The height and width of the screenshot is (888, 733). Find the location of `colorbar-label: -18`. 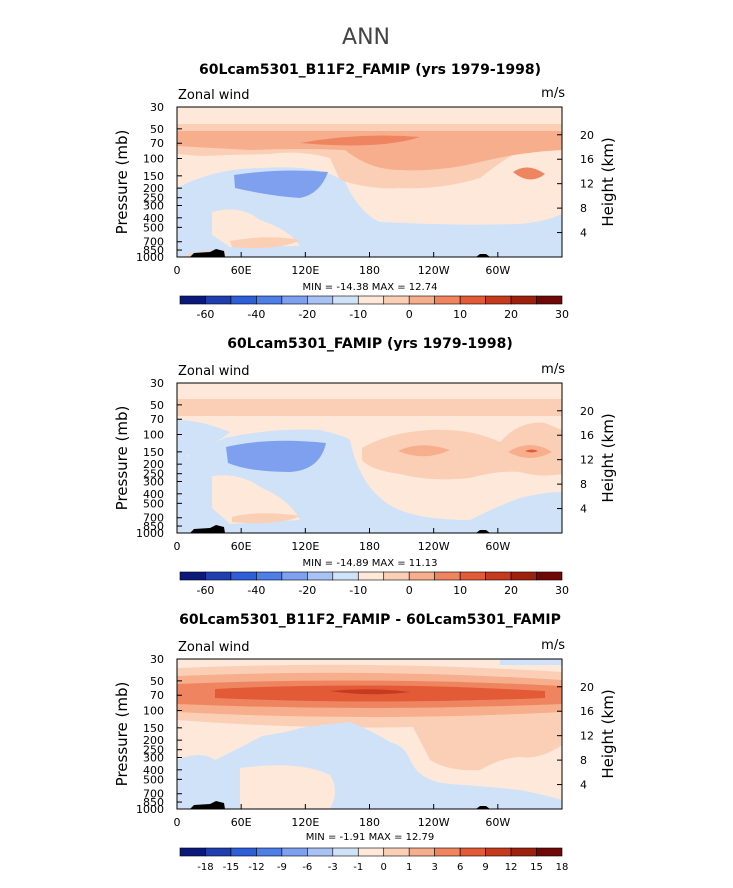

colorbar-label: -18 is located at coordinates (205, 867).